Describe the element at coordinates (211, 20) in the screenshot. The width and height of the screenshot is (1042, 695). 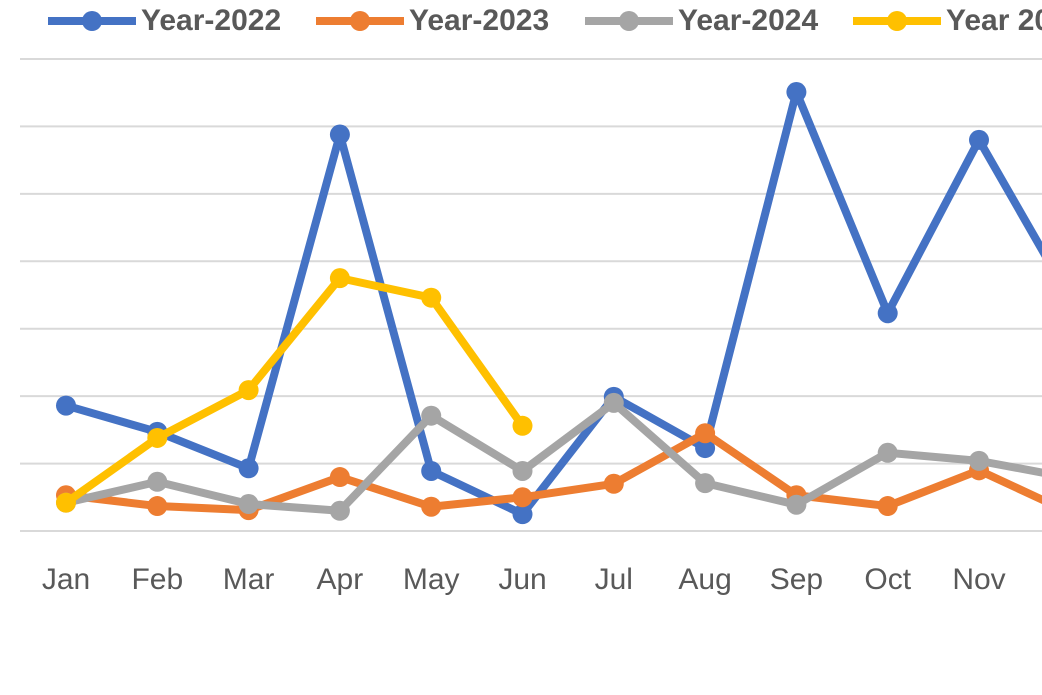
I see `legend-label: Year-2022` at that location.